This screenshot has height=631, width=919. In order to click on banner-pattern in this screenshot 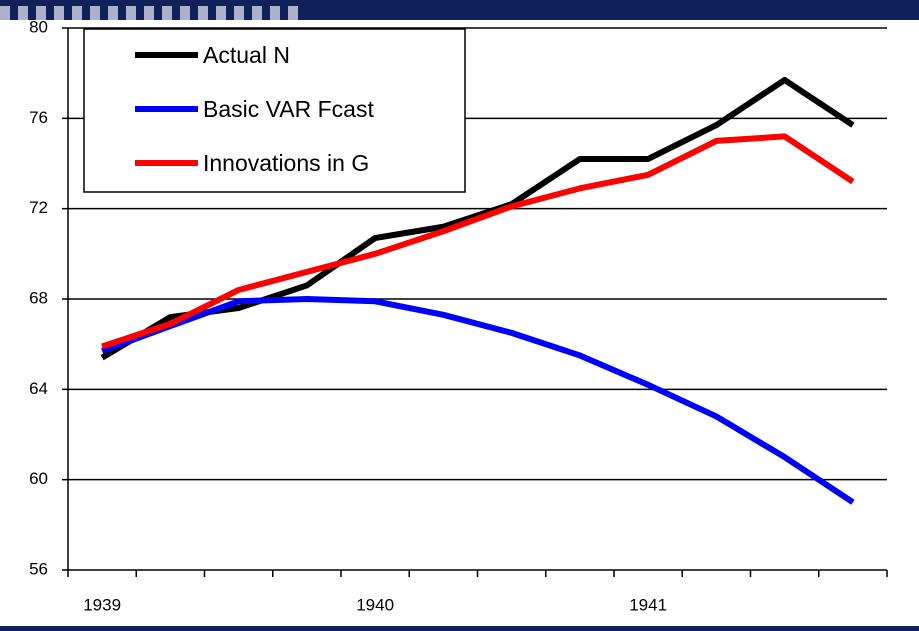, I will do `click(150, 13)`.